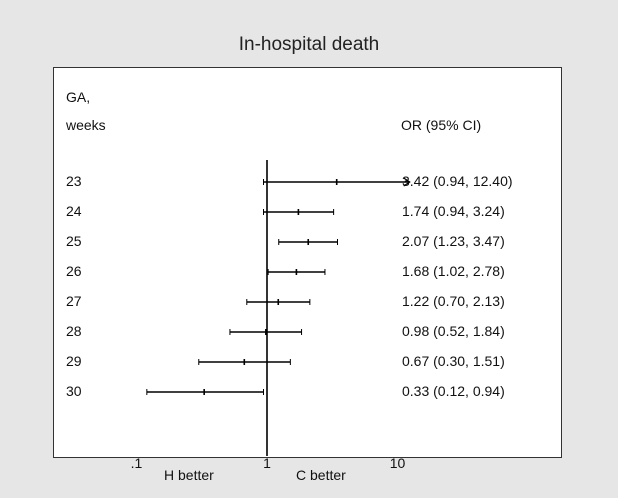 Image resolution: width=618 pixels, height=498 pixels. I want to click on row-label: 24, so click(74, 211).